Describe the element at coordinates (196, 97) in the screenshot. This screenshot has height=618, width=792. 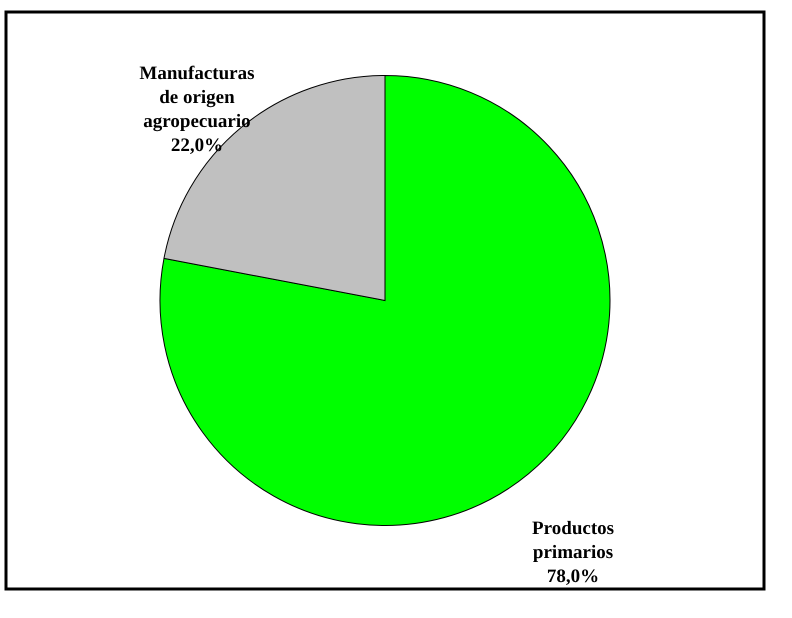
I see `slice-label: Manufacturas de origen agropecuario` at that location.